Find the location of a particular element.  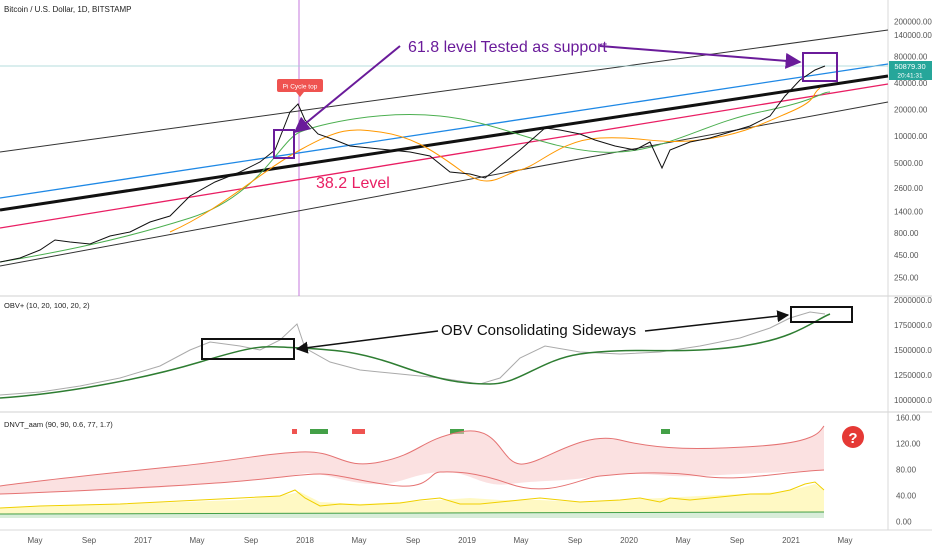

dnvt-upper-band-fill is located at coordinates (412, 460).